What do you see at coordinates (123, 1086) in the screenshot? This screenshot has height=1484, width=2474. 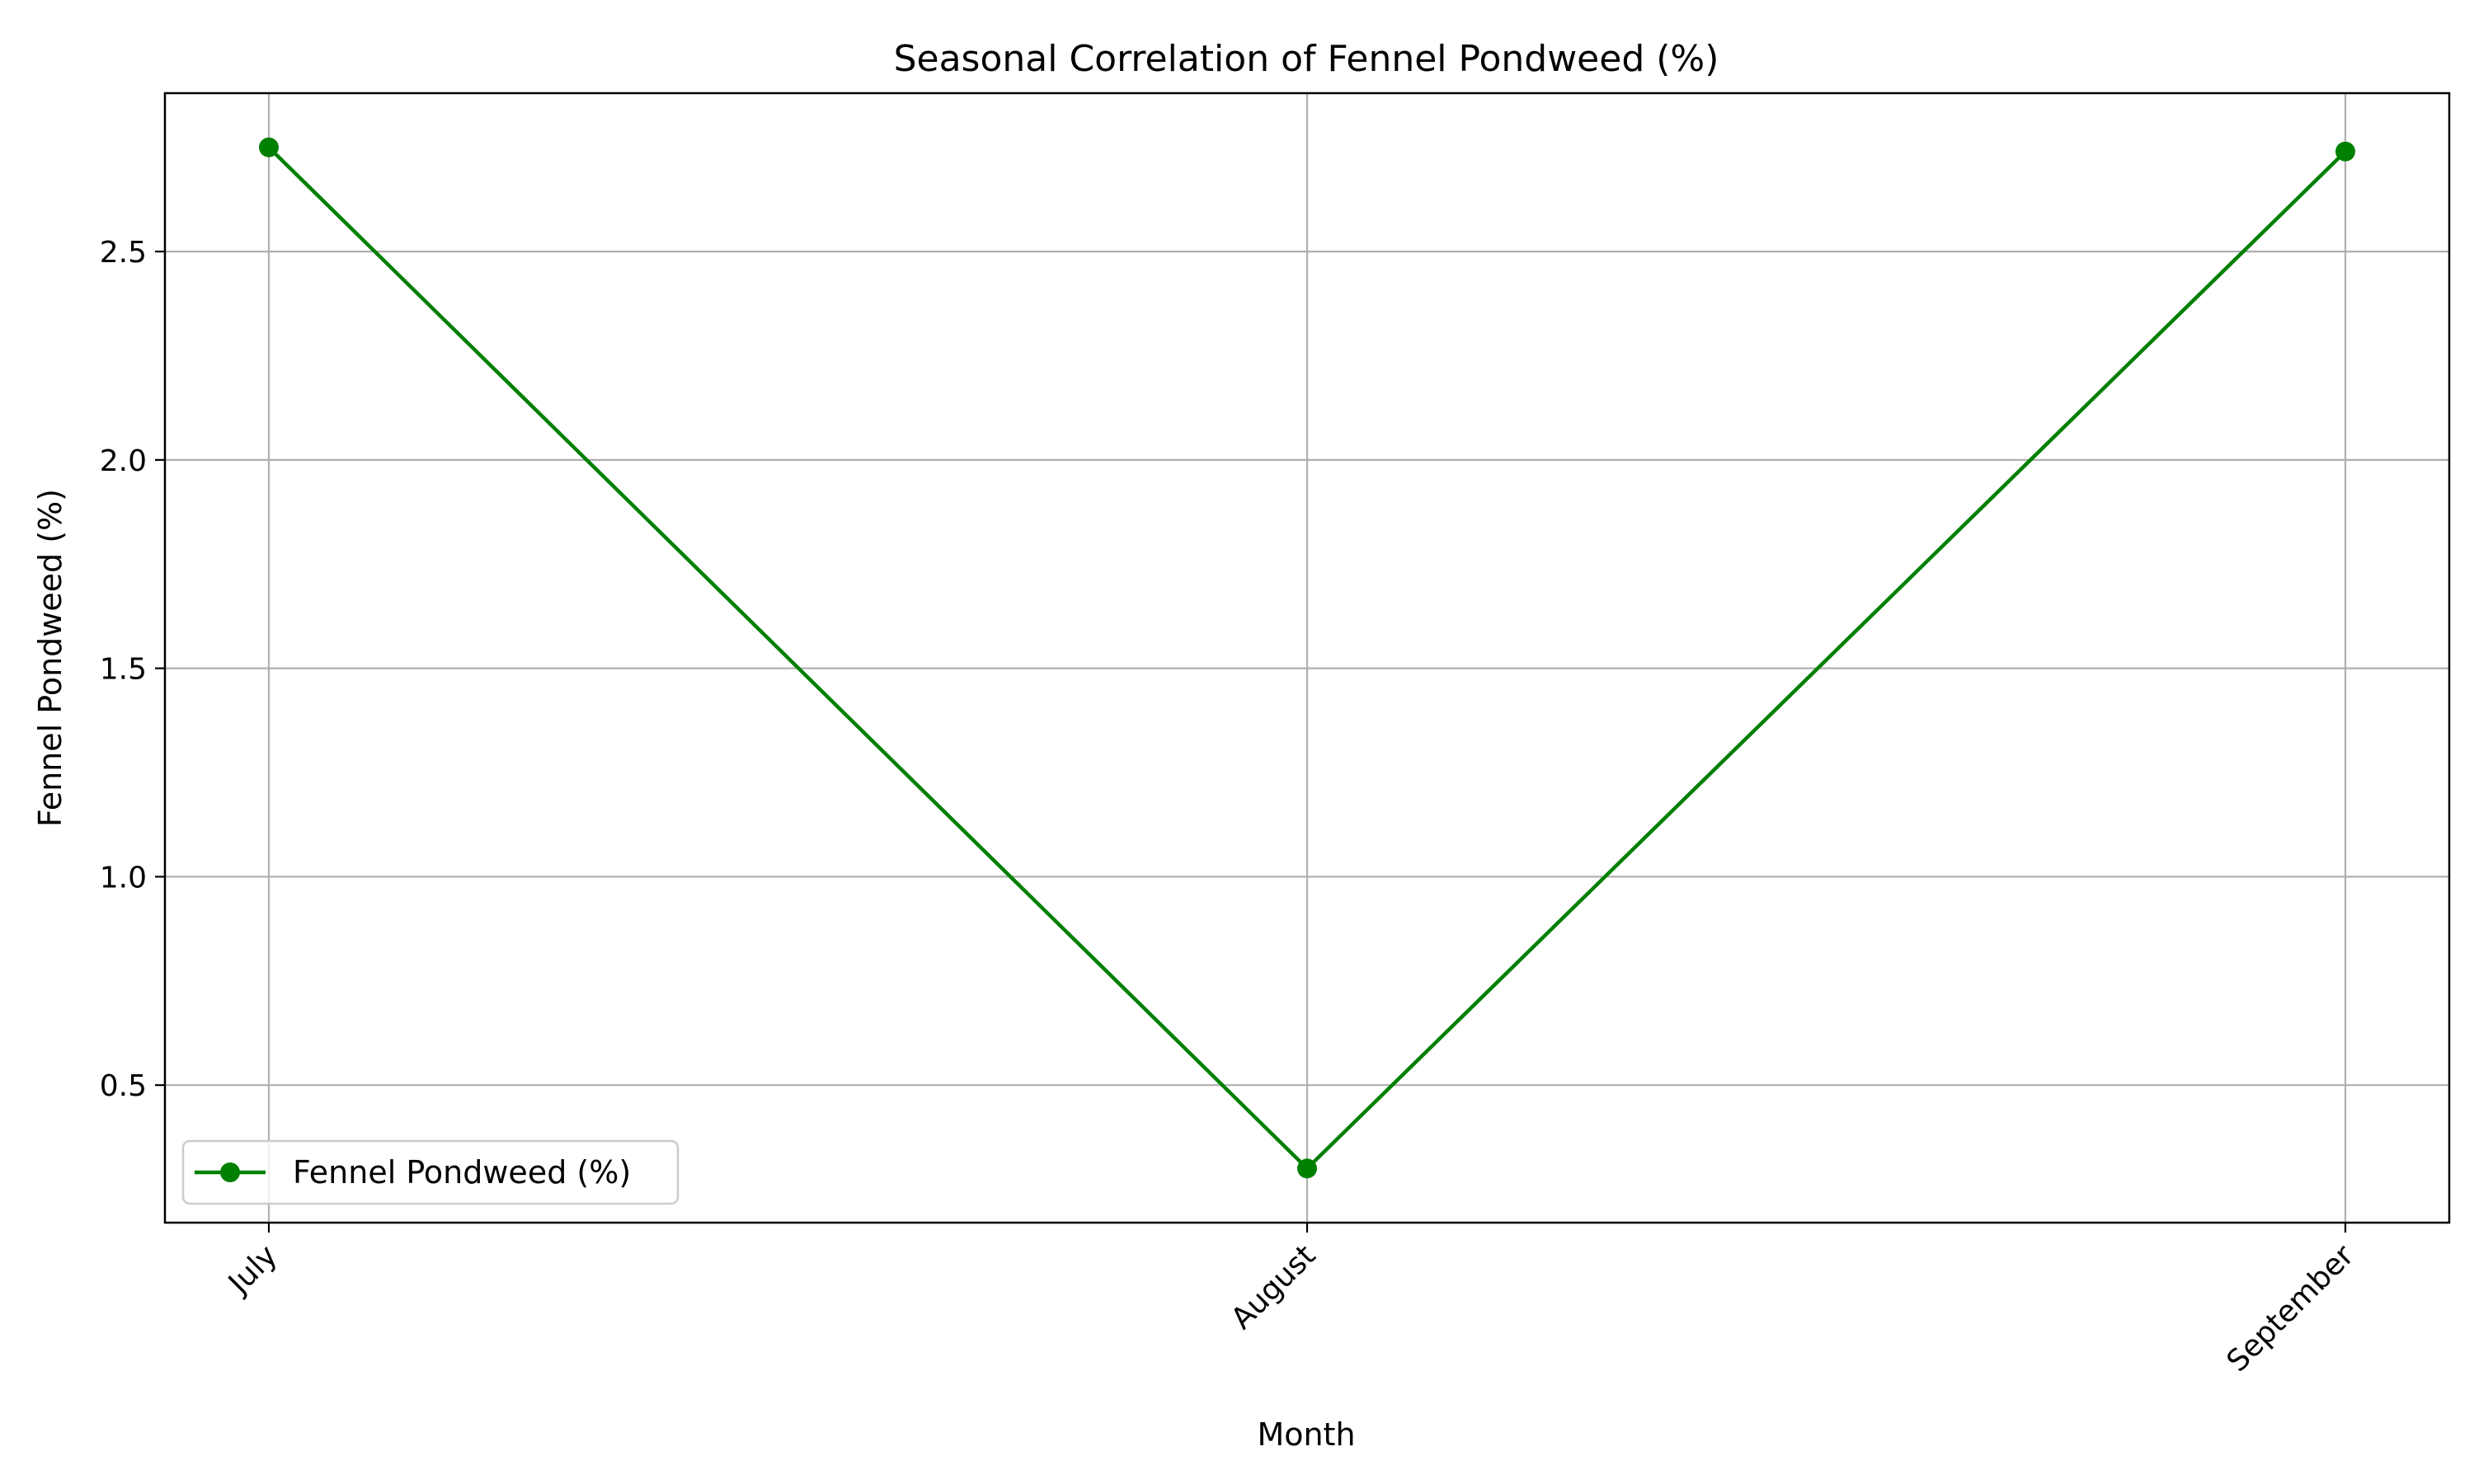 I see `y-tick-label: 0.5` at bounding box center [123, 1086].